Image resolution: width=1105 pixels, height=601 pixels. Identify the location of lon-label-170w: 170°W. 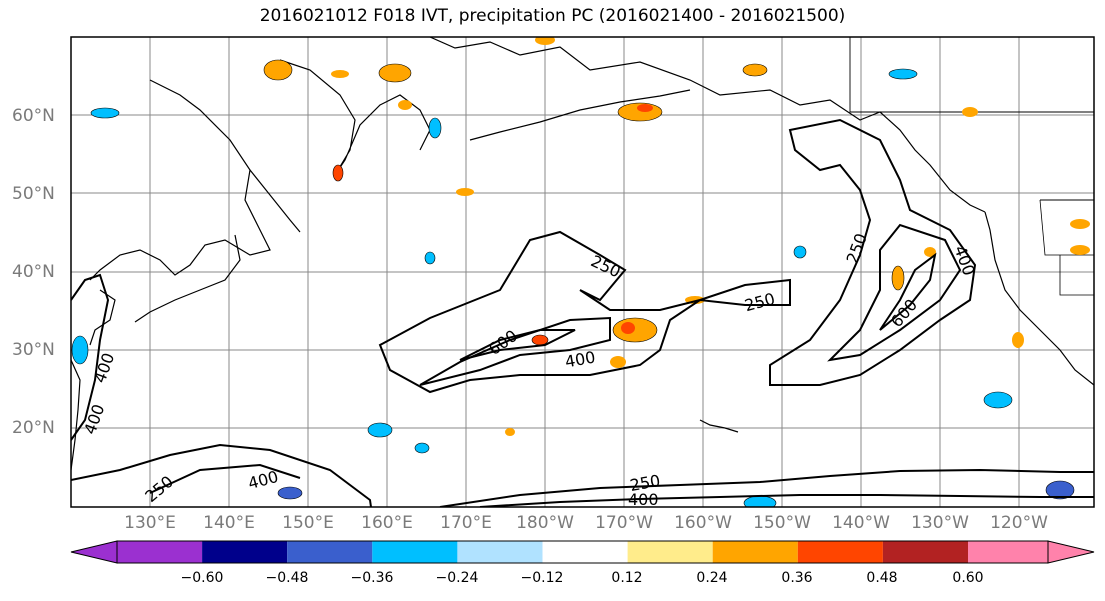
(624, 523).